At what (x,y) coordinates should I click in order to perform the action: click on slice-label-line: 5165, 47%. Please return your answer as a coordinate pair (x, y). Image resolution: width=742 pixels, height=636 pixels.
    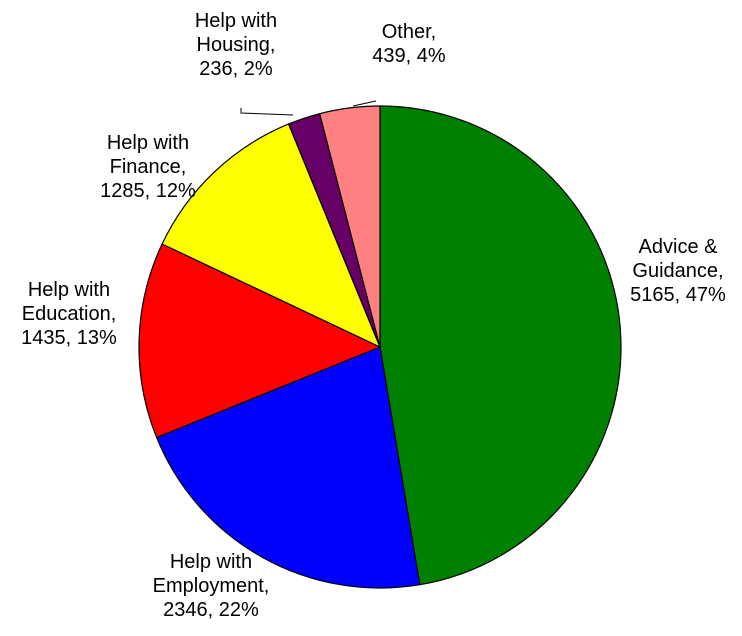
    Looking at the image, I should click on (678, 295).